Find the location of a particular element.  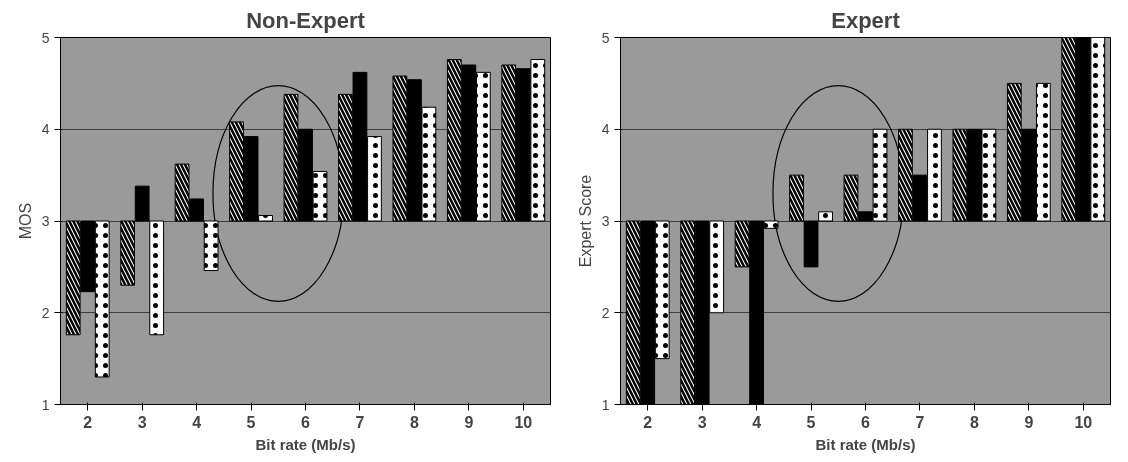

y-axis-title: MOS is located at coordinates (25, 221).